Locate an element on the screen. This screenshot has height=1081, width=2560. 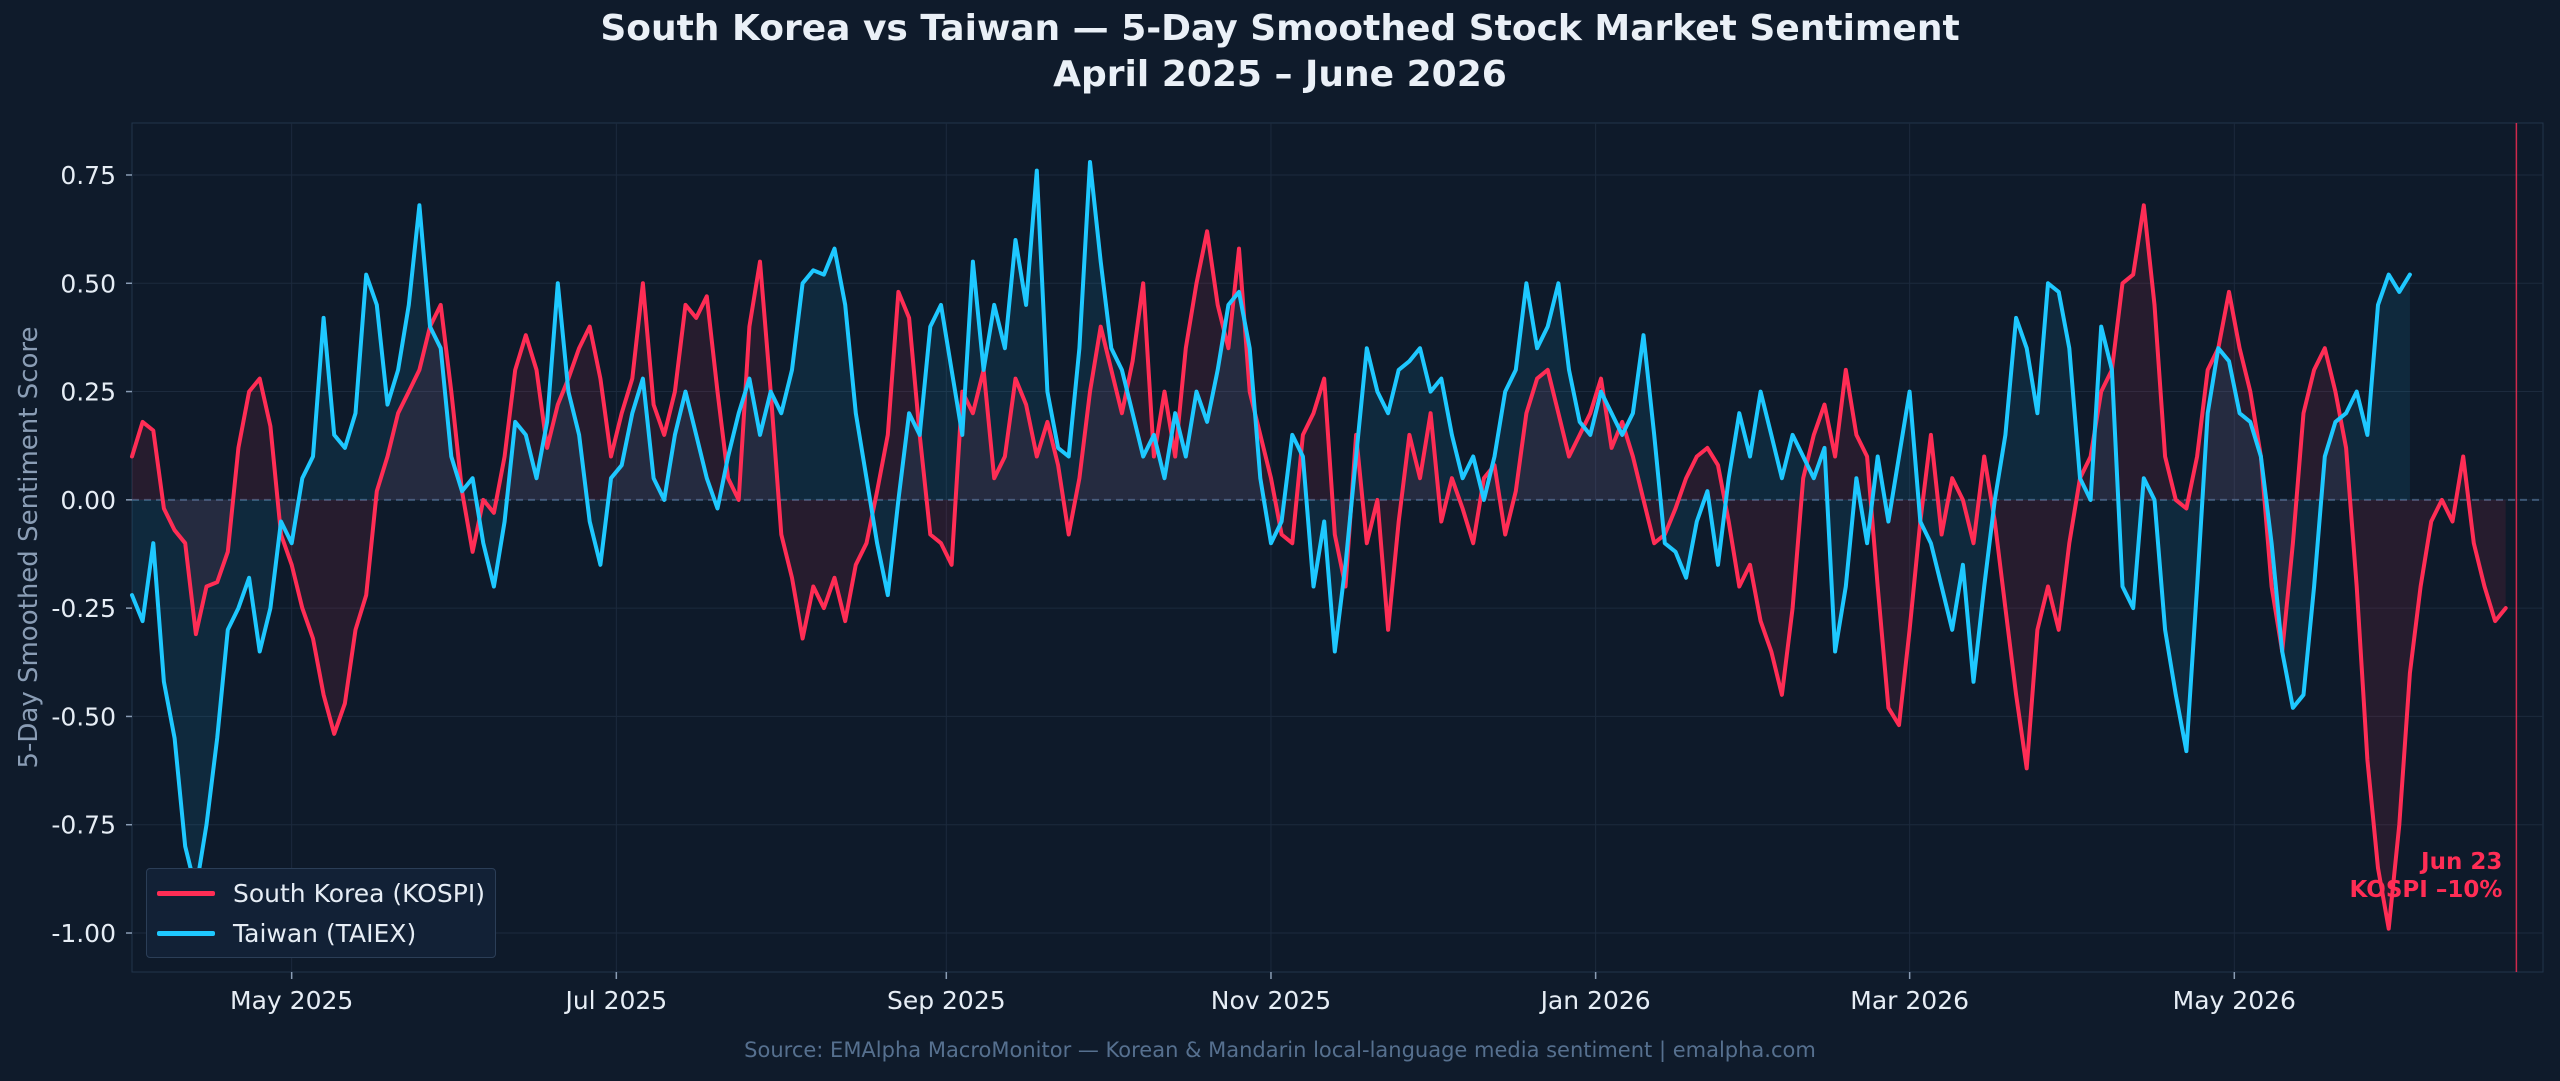
chart-legend: South Korea (KOSPI) Taiwan (TAIEX) is located at coordinates (321, 913).